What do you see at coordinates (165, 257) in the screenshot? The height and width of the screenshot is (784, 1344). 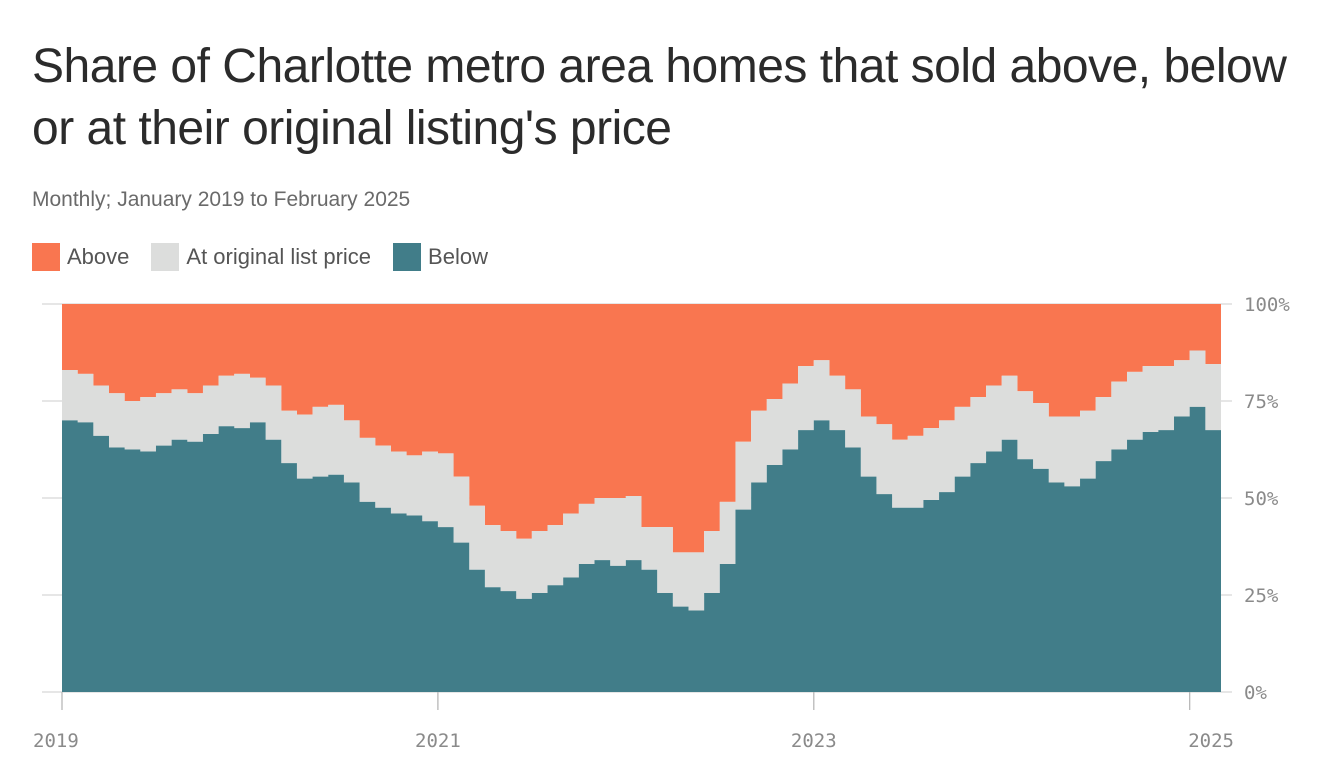 I see `legend-swatch-at-list` at bounding box center [165, 257].